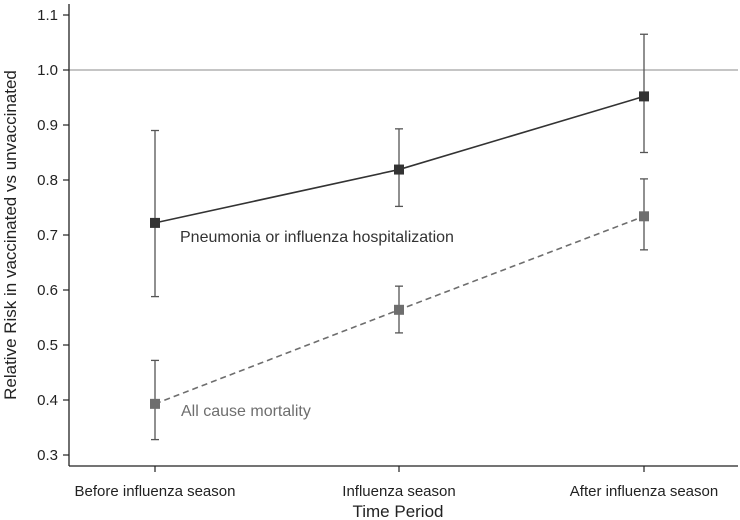 This screenshot has height=520, width=740. I want to click on series-label-all-cause-mortality: All cause mortality, so click(246, 411).